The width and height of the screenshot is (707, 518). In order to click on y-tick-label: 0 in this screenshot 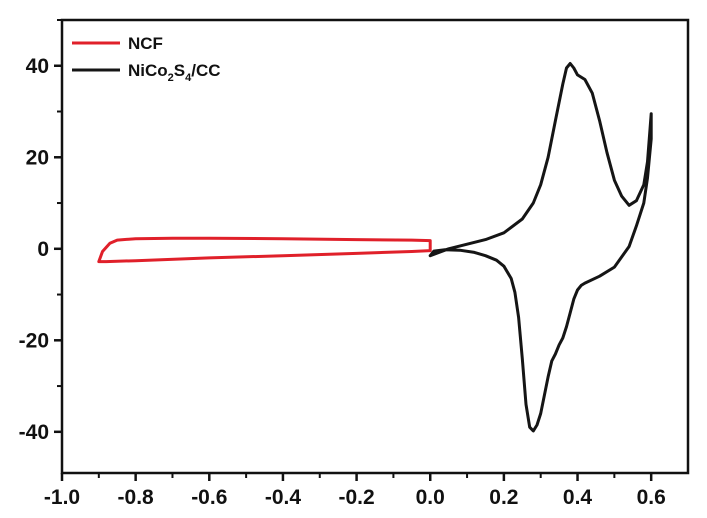, I will do `click(43, 249)`.